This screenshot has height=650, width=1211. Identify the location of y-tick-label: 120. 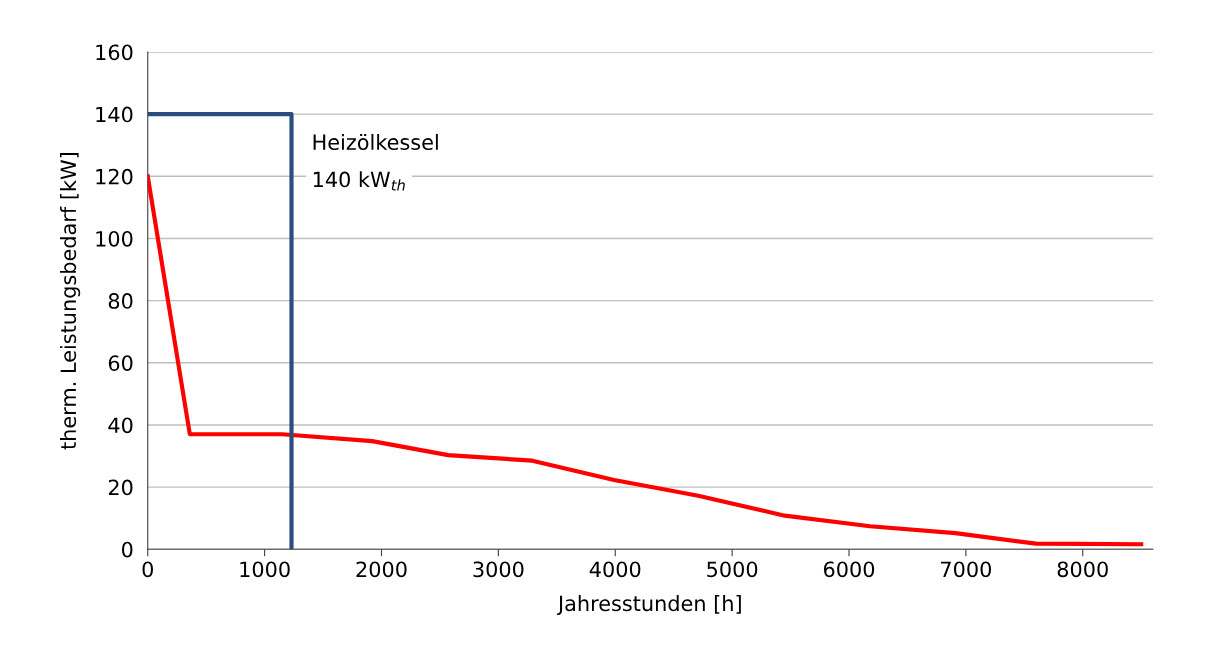
(114, 176).